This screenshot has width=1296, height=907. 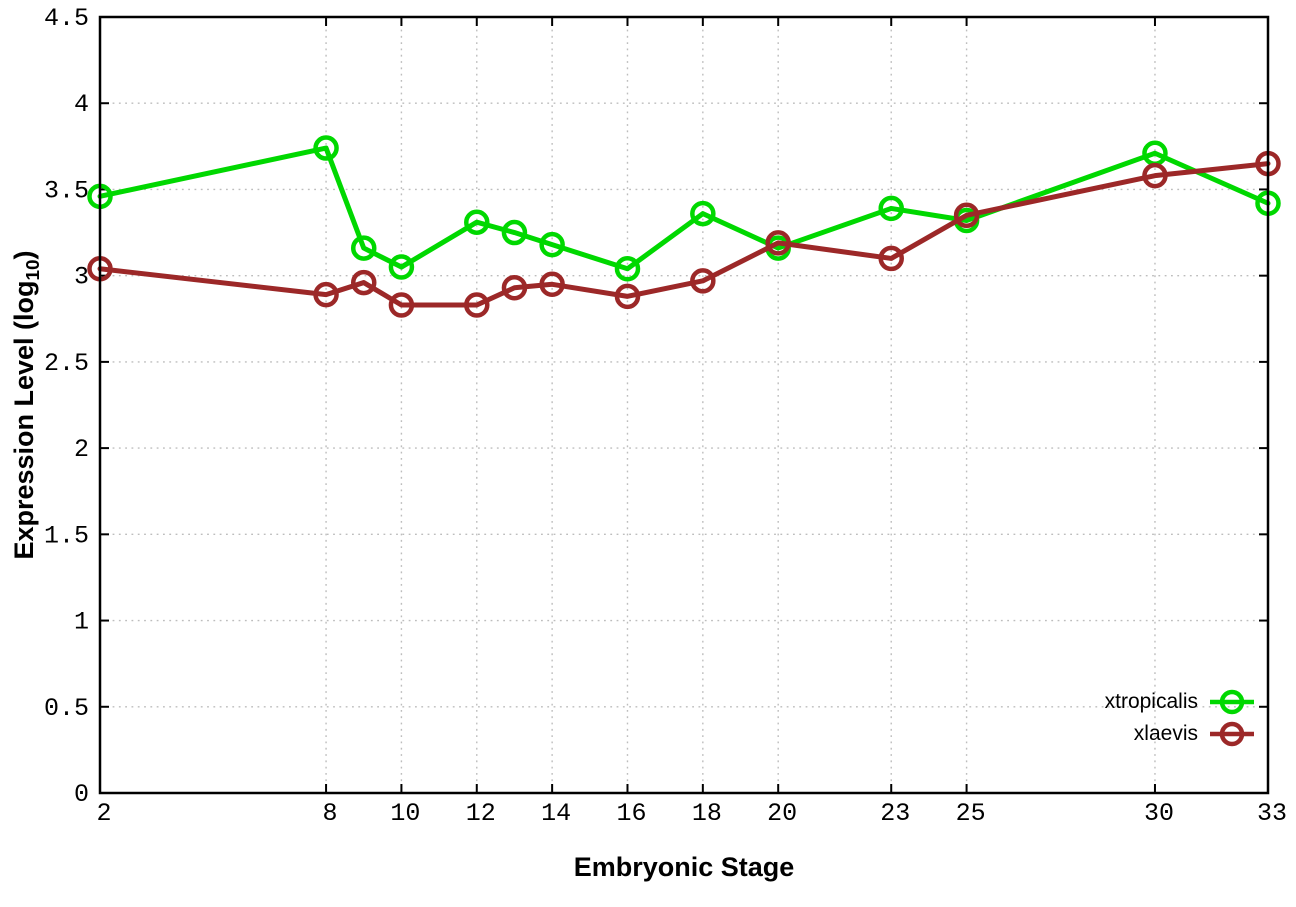 What do you see at coordinates (782, 813) in the screenshot?
I see `x-tick-label: 20` at bounding box center [782, 813].